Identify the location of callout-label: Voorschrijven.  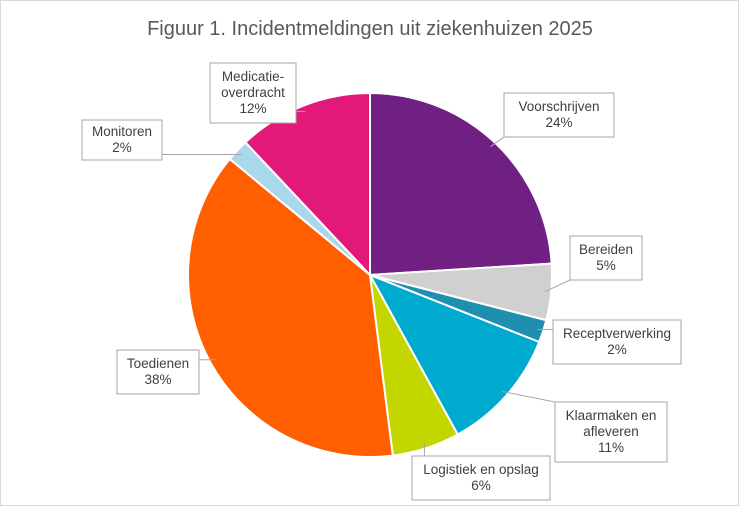
(558, 106).